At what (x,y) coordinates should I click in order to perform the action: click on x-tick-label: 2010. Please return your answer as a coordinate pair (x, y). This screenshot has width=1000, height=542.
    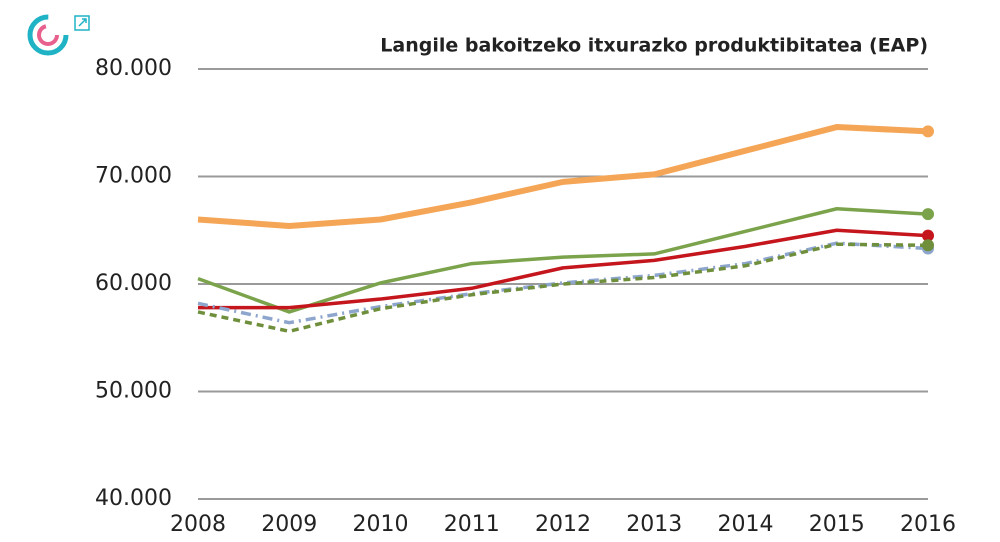
    Looking at the image, I should click on (381, 524).